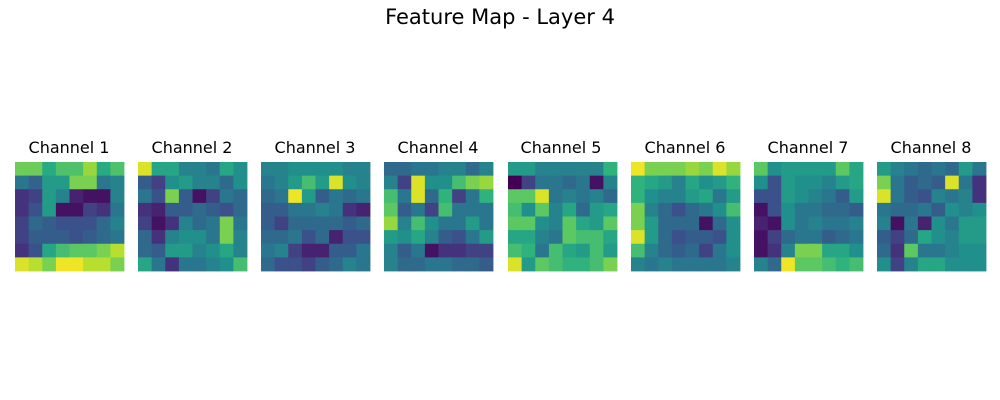  Describe the element at coordinates (69, 147) in the screenshot. I see `channel-1-title: Channel 1` at that location.